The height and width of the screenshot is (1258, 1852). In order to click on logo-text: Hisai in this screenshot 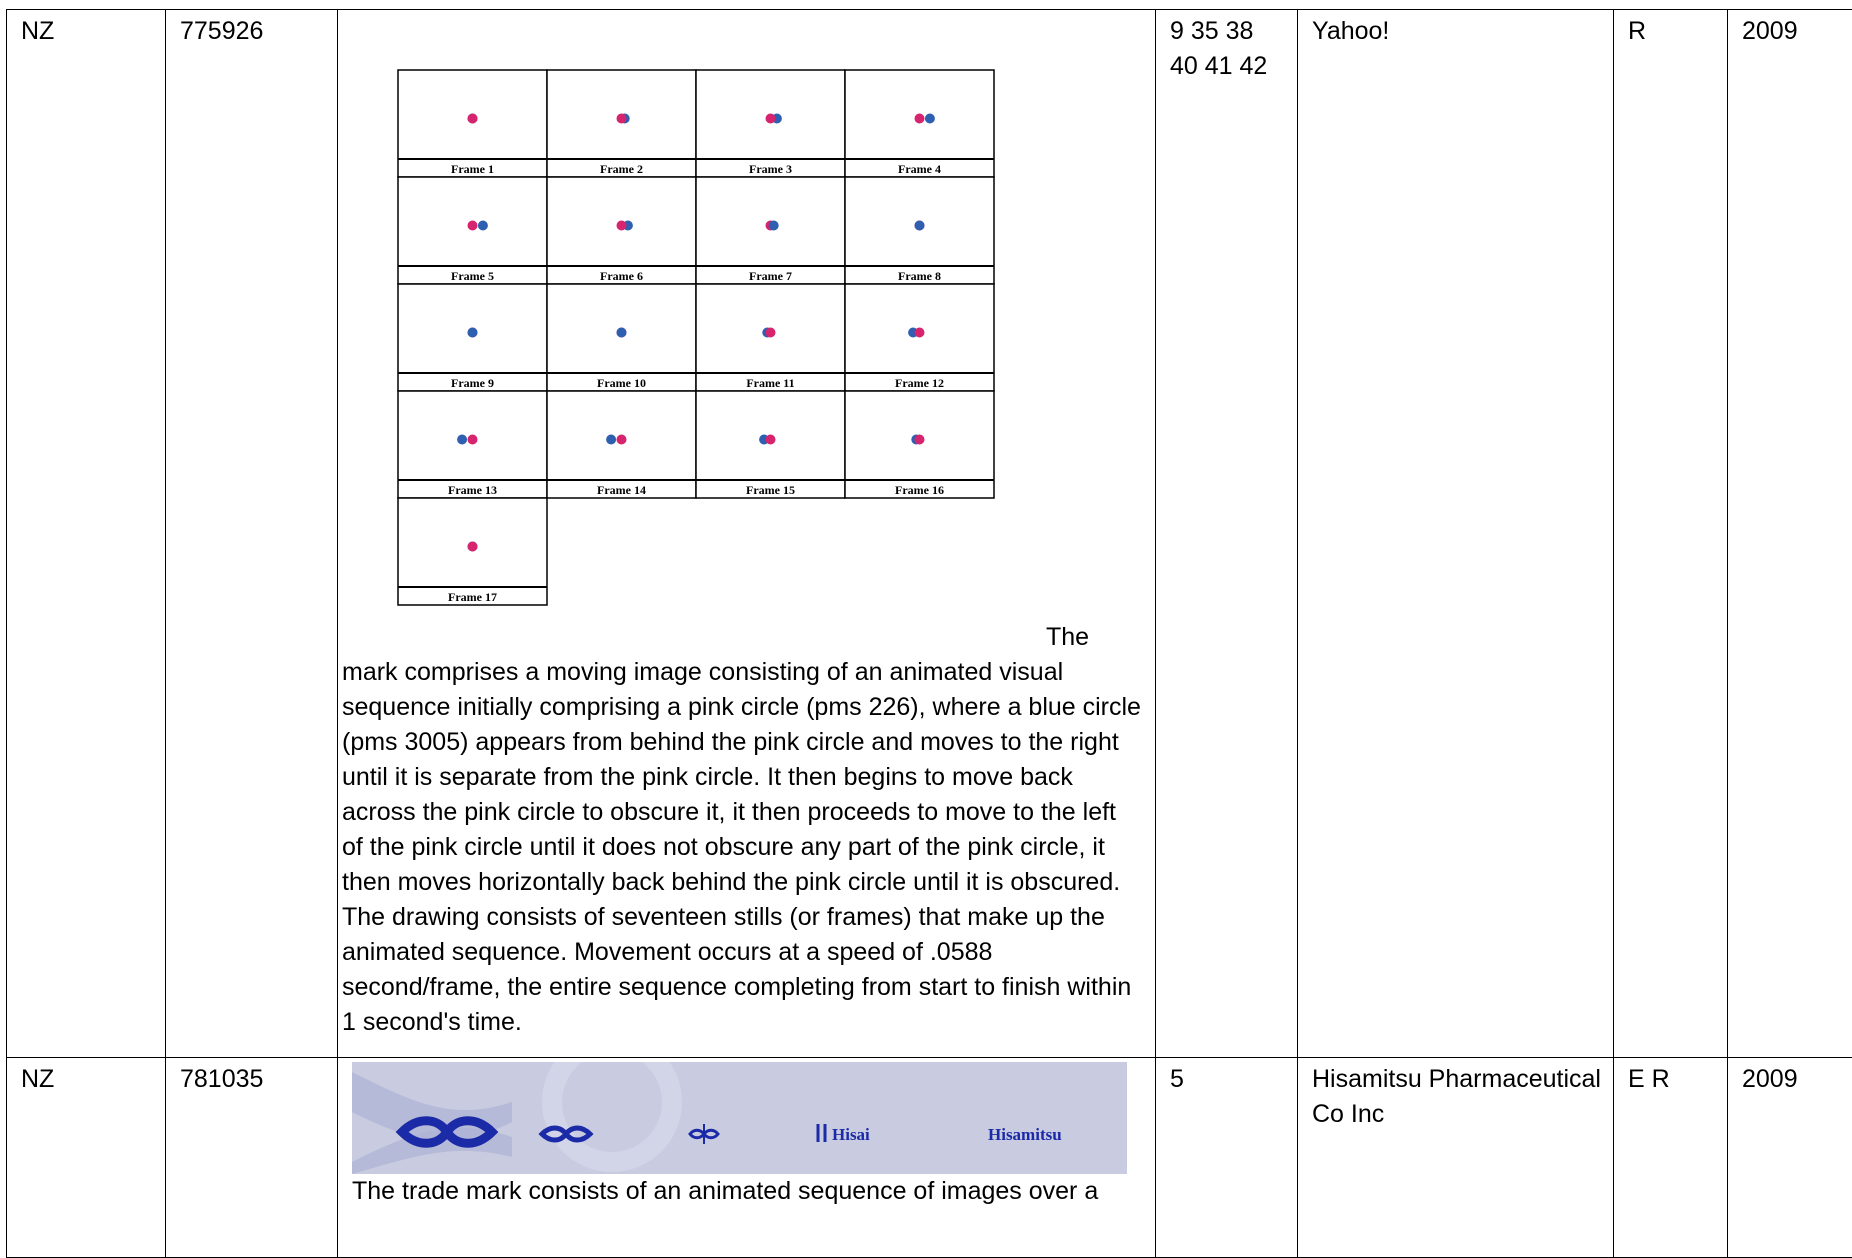, I will do `click(851, 1134)`.